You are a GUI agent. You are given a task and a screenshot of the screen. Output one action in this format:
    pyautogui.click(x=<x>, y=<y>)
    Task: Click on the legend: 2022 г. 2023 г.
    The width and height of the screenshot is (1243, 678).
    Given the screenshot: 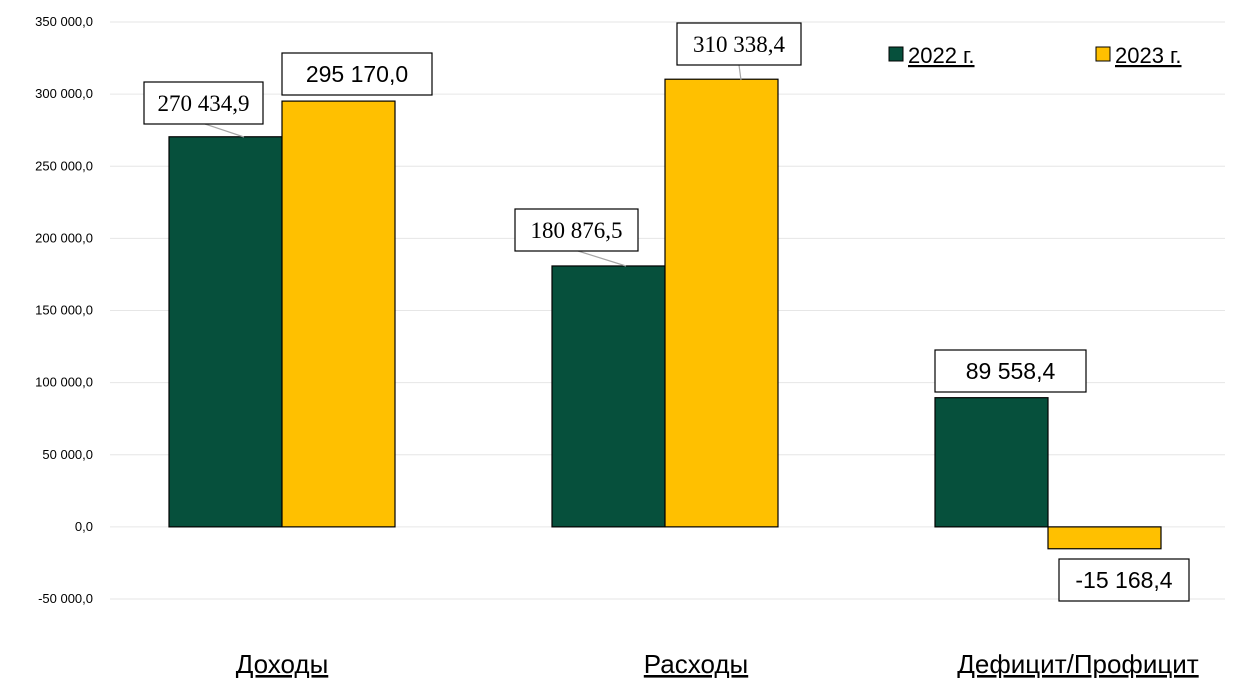 What is the action you would take?
    pyautogui.click(x=1035, y=55)
    